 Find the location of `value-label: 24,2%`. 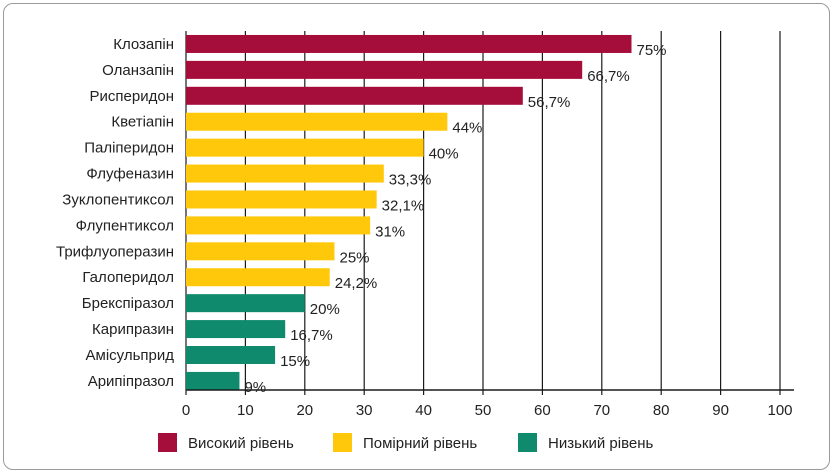

value-label: 24,2% is located at coordinates (356, 283).